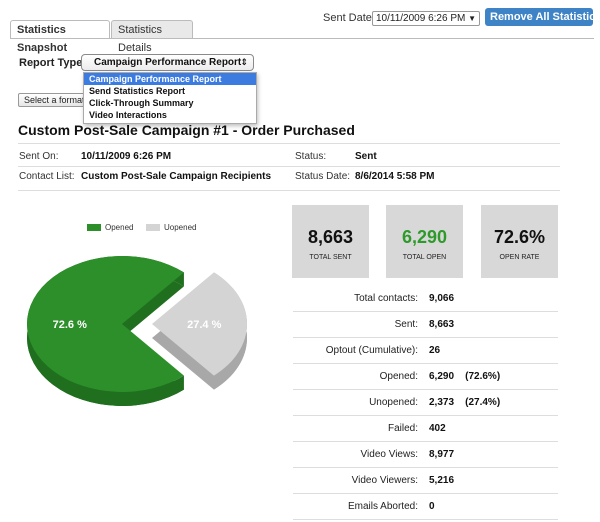 This screenshot has height=522, width=600. I want to click on stats-row: Emails Aborted: 0, so click(425, 507).